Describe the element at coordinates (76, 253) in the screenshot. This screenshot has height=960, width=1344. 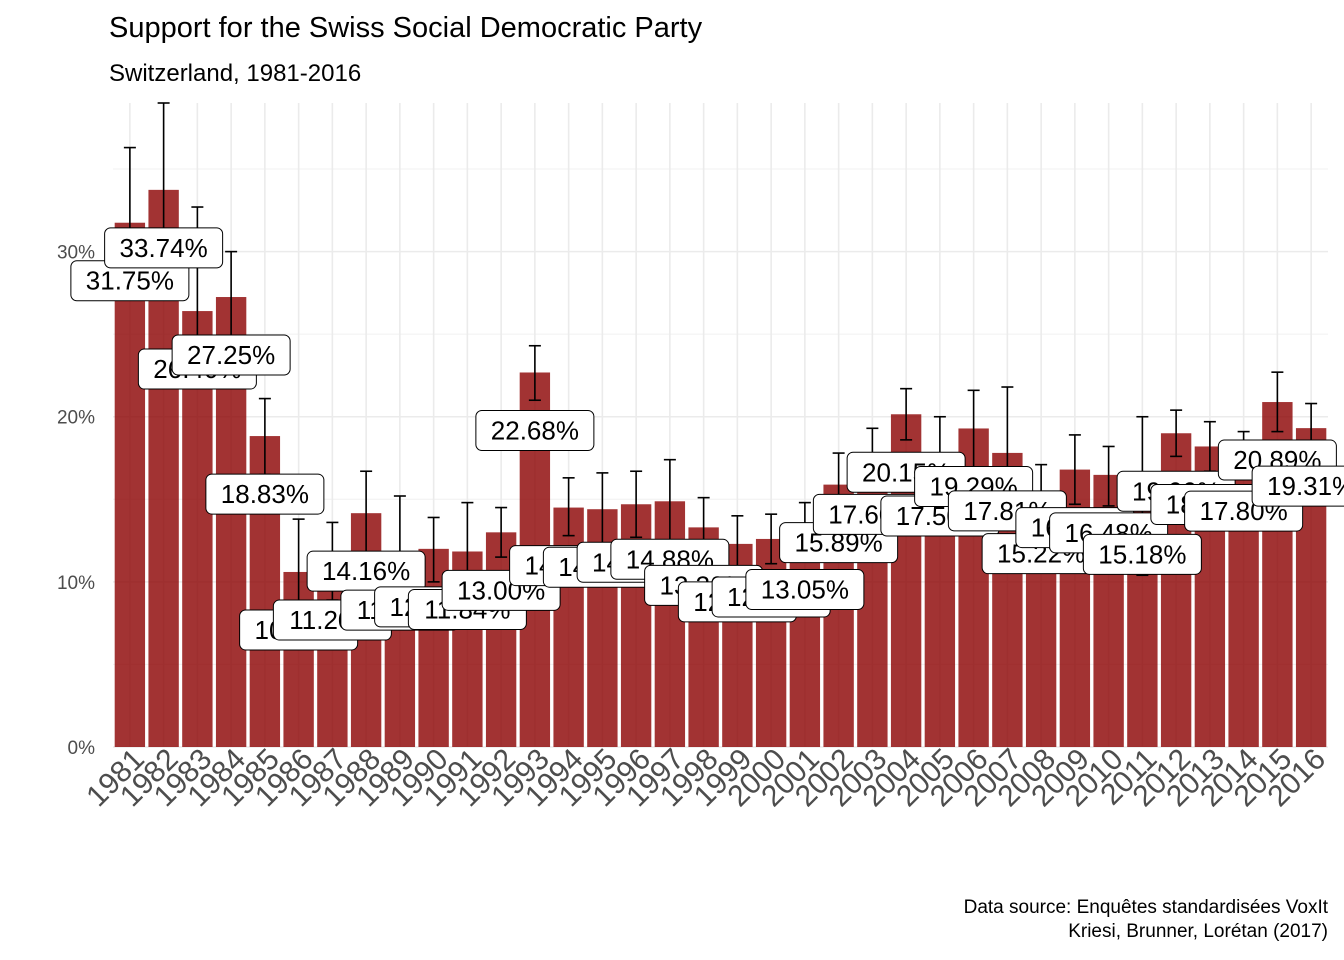
I see `y-tick-label: 30%` at that location.